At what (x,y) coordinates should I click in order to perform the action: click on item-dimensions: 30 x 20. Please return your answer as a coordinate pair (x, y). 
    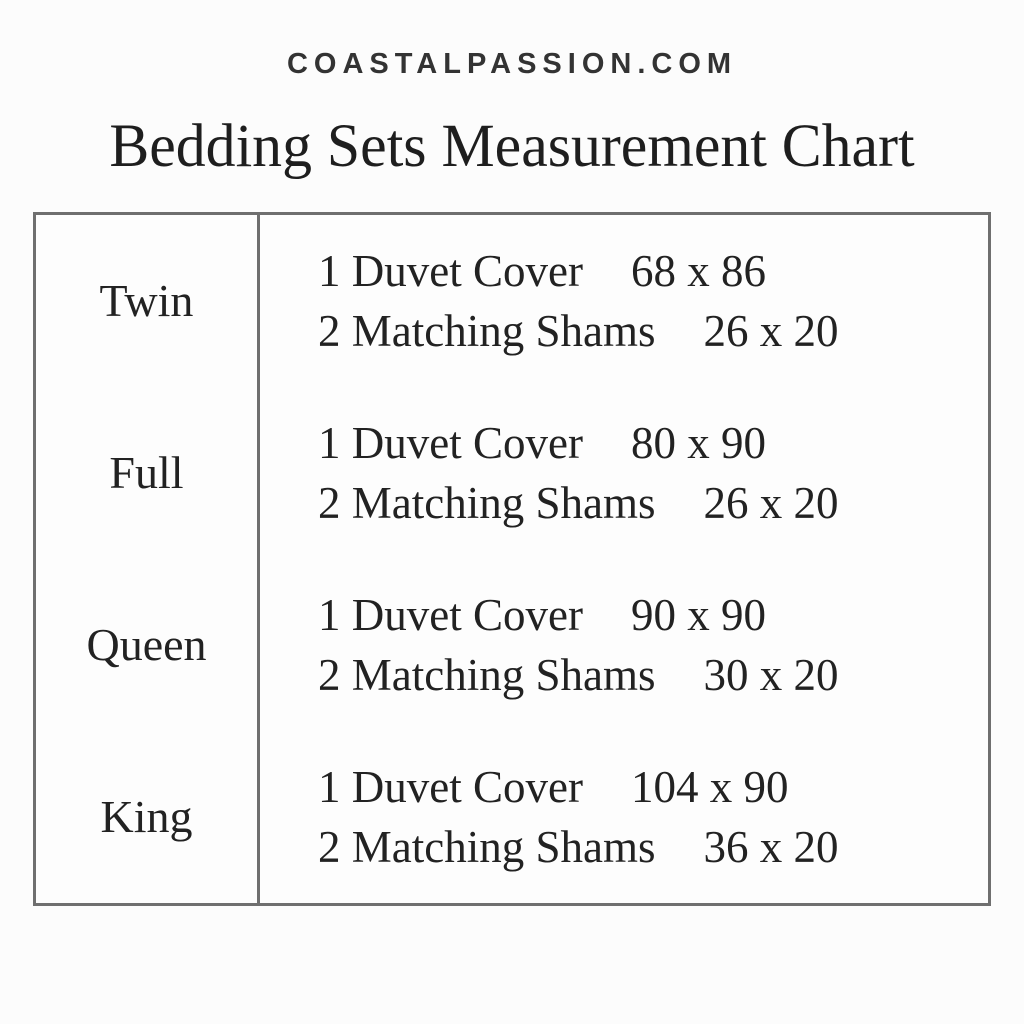
    Looking at the image, I should click on (771, 675).